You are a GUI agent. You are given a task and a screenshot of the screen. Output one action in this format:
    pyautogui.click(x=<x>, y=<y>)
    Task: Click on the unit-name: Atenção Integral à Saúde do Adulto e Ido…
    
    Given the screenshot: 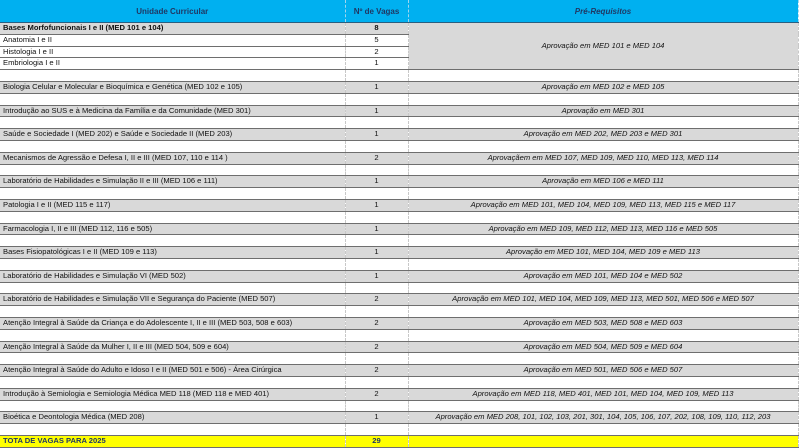 What is the action you would take?
    pyautogui.click(x=173, y=370)
    